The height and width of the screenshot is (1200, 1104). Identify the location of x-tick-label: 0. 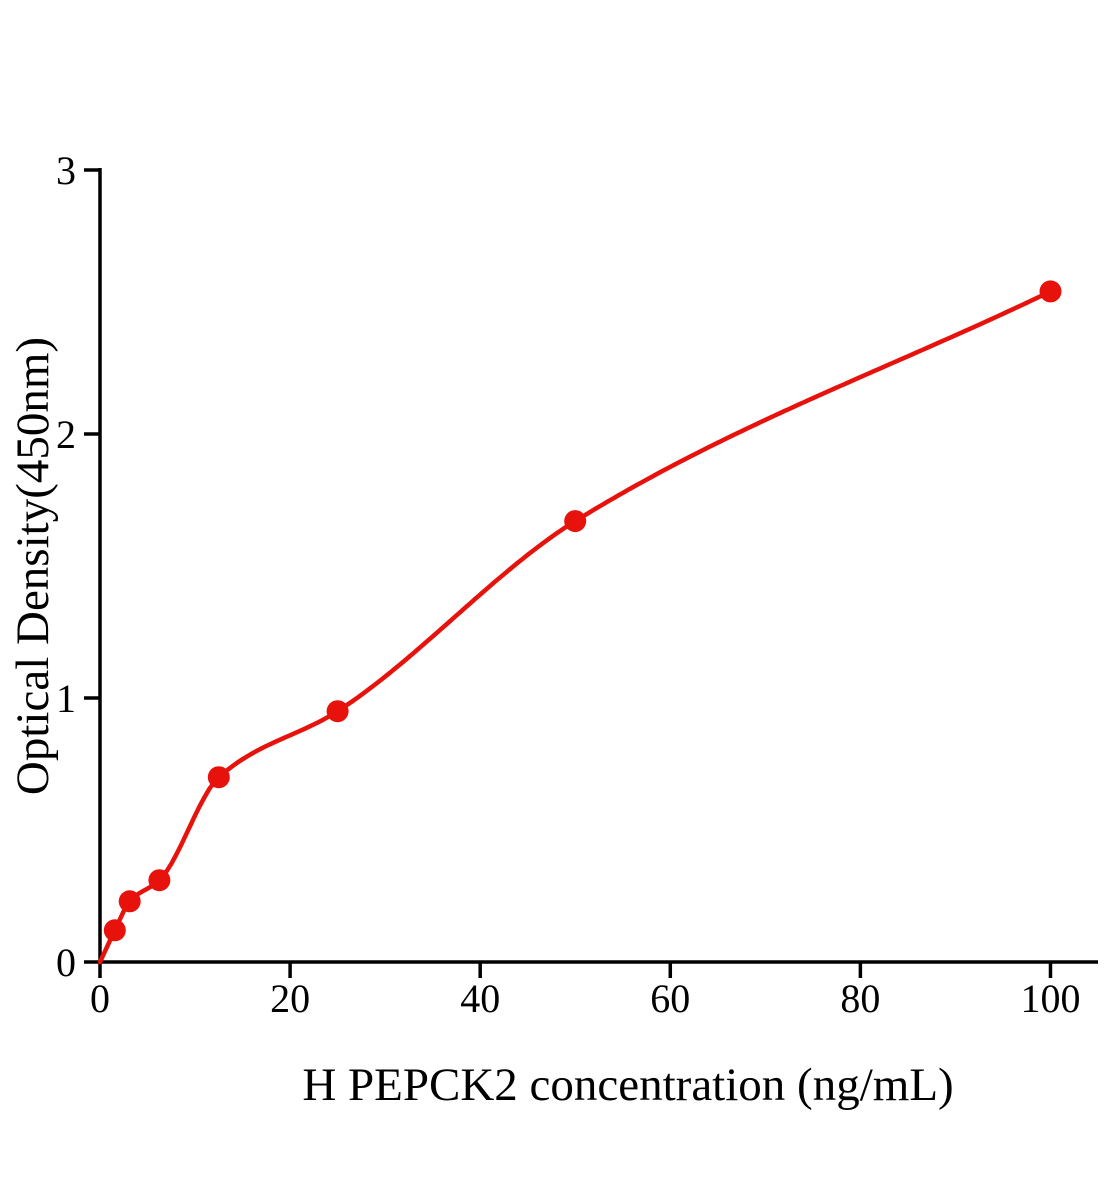
(100, 998).